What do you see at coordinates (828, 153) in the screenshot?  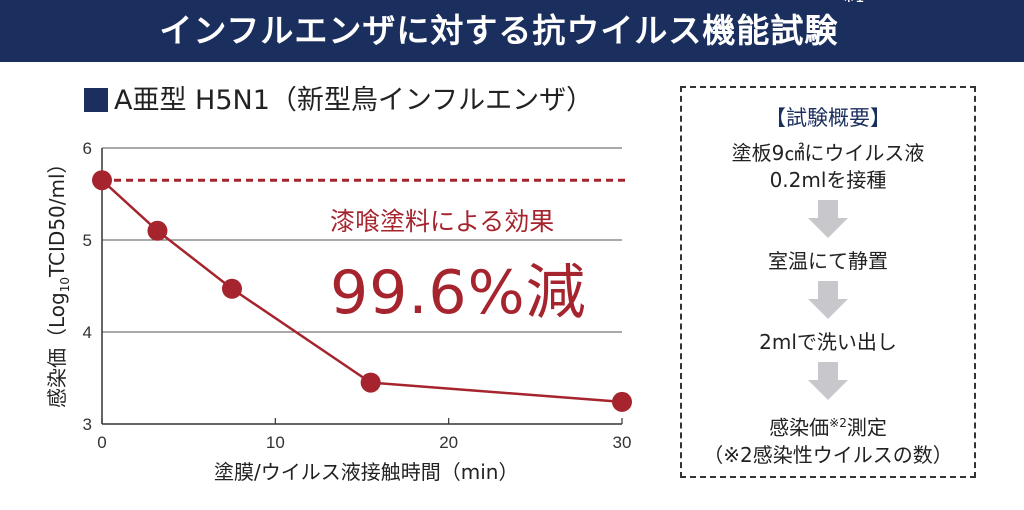 I see `step1-line1: 塗板9㎠にウイルス液` at bounding box center [828, 153].